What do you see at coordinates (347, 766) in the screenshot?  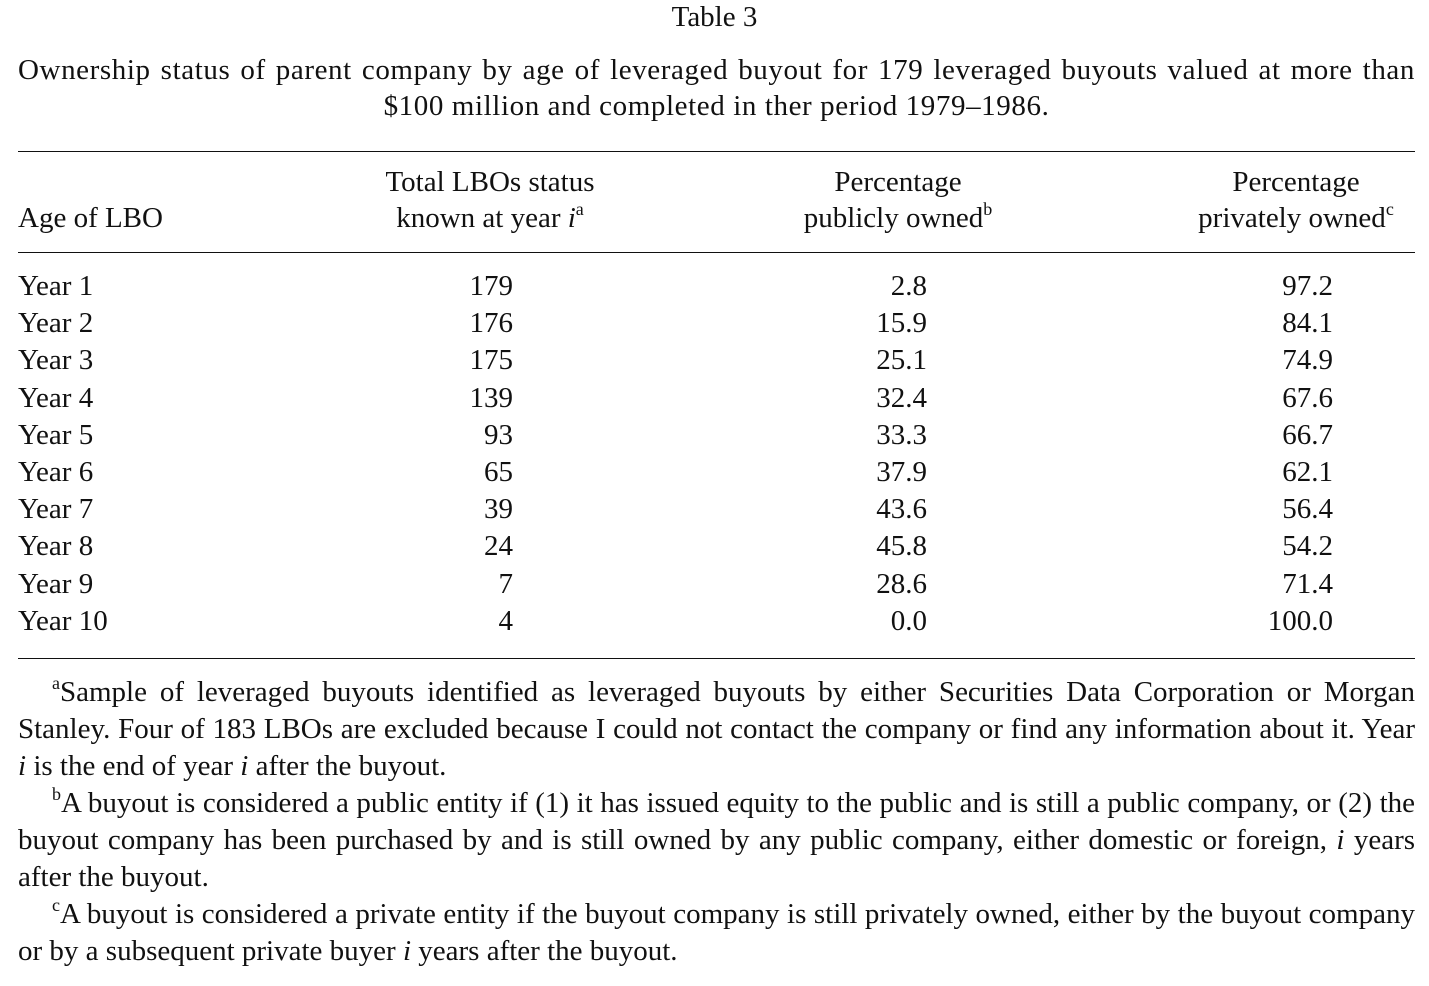 I see `footnote-text: after the buyout.` at bounding box center [347, 766].